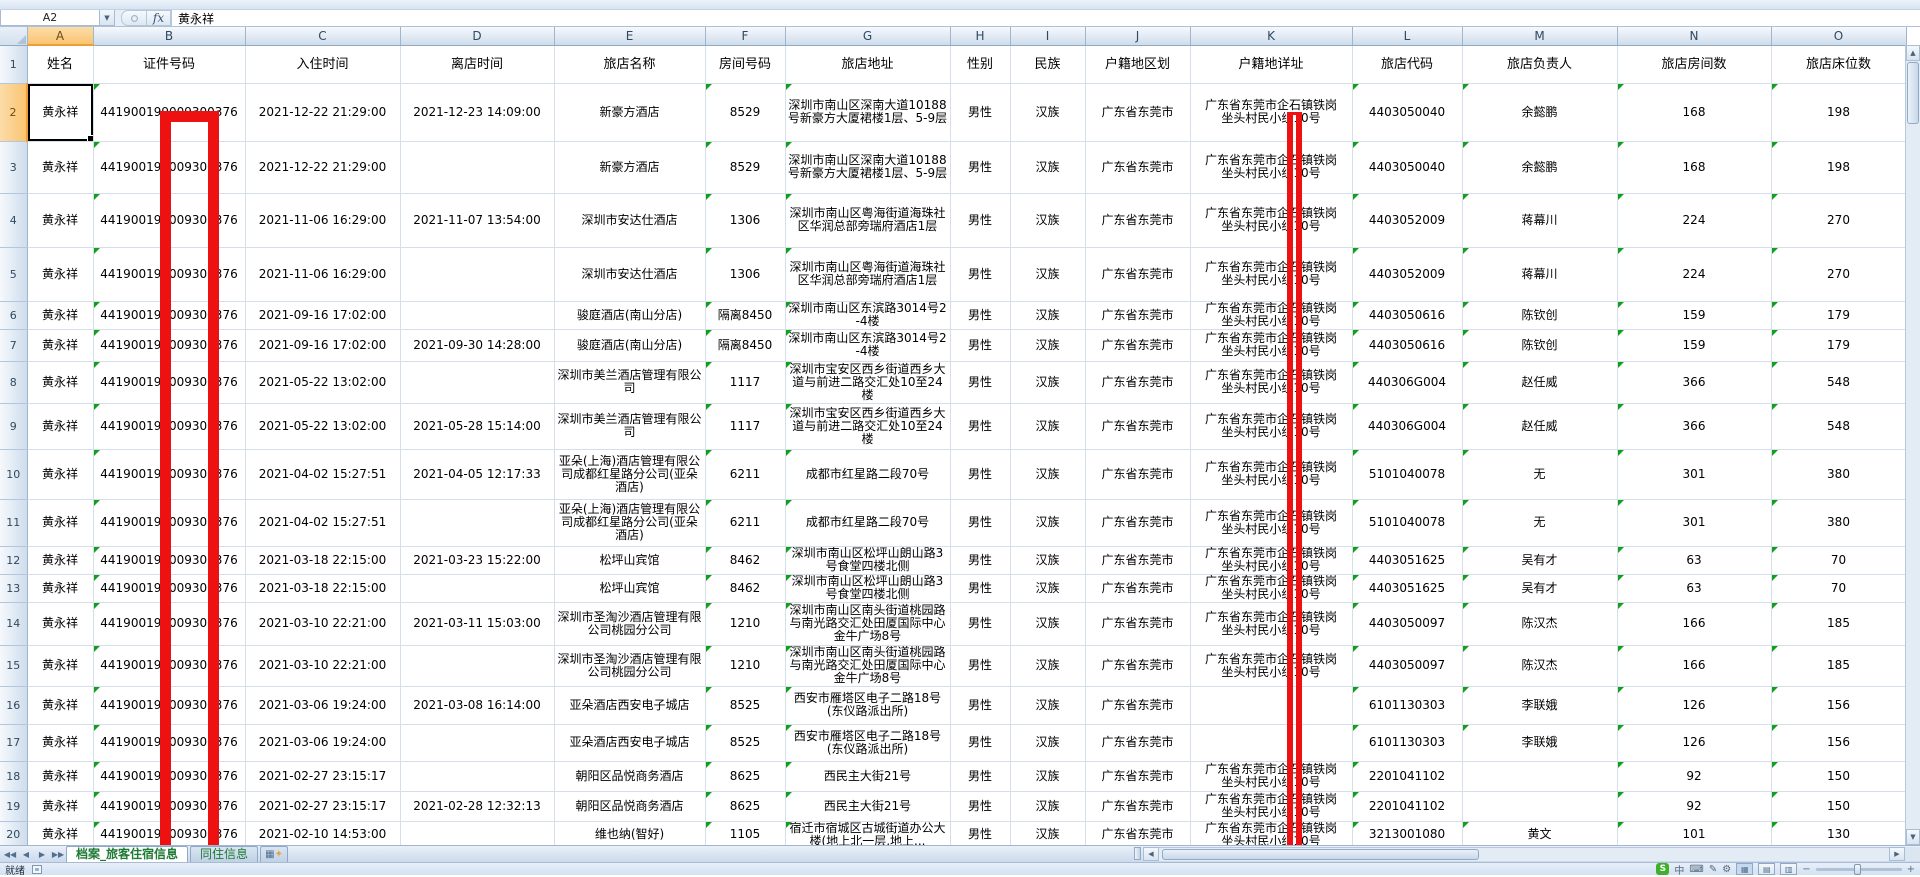  What do you see at coordinates (1839, 666) in the screenshot?
I see `cell-O15: 185` at bounding box center [1839, 666].